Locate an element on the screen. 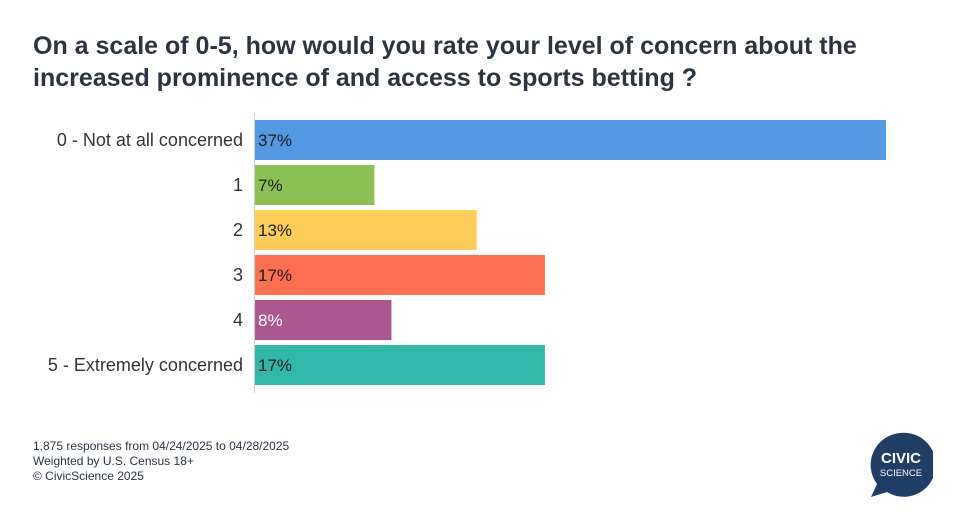  footer-weighting: Weighted by U.S. Census 18+ is located at coordinates (113, 461).